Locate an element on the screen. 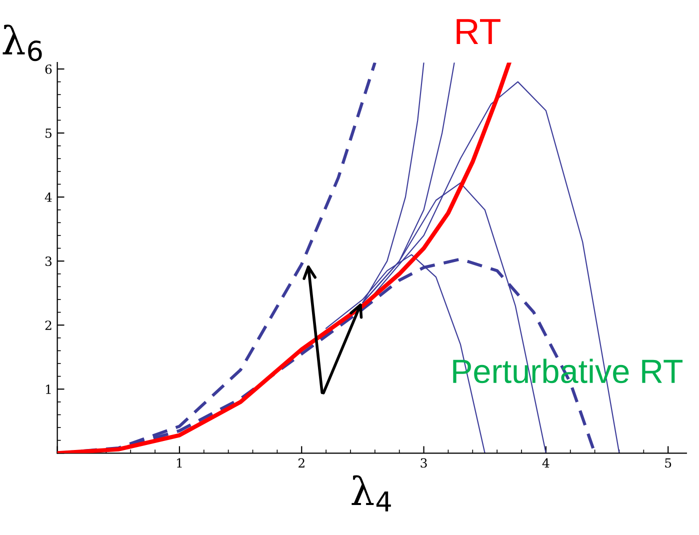 This screenshot has width=699, height=535. y-tick-label: 4 is located at coordinates (48, 197).